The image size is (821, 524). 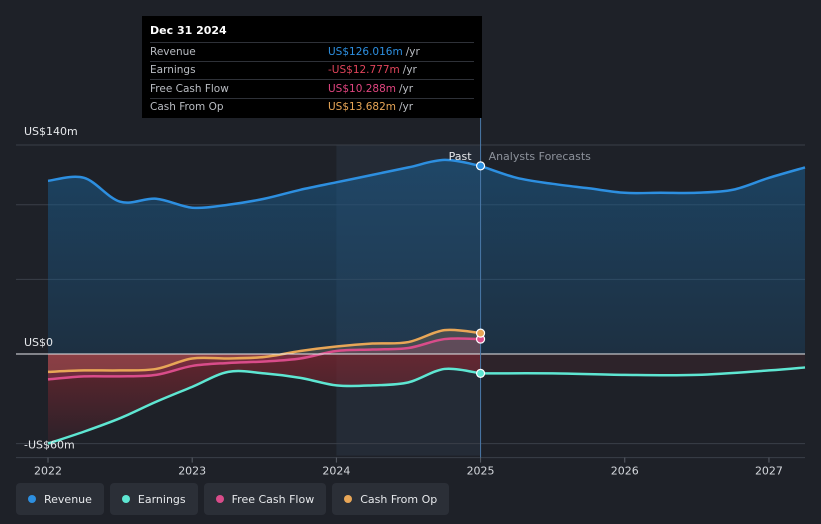 I want to click on legend-item-free-cash-flow: Free Cash Flow, so click(x=265, y=499).